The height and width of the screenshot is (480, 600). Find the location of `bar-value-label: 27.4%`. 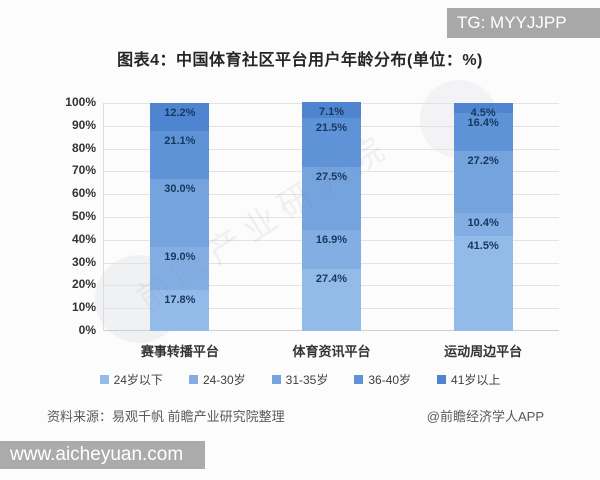

bar-value-label: 27.4% is located at coordinates (331, 278).